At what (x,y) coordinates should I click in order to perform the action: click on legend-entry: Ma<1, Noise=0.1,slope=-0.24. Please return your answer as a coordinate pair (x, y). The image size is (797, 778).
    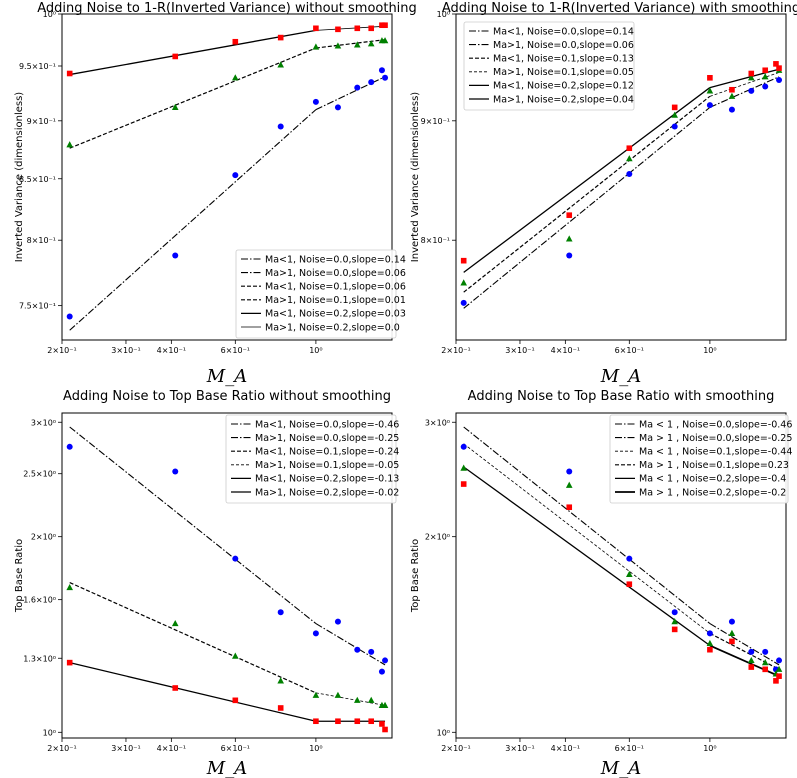
    Looking at the image, I should click on (327, 452).